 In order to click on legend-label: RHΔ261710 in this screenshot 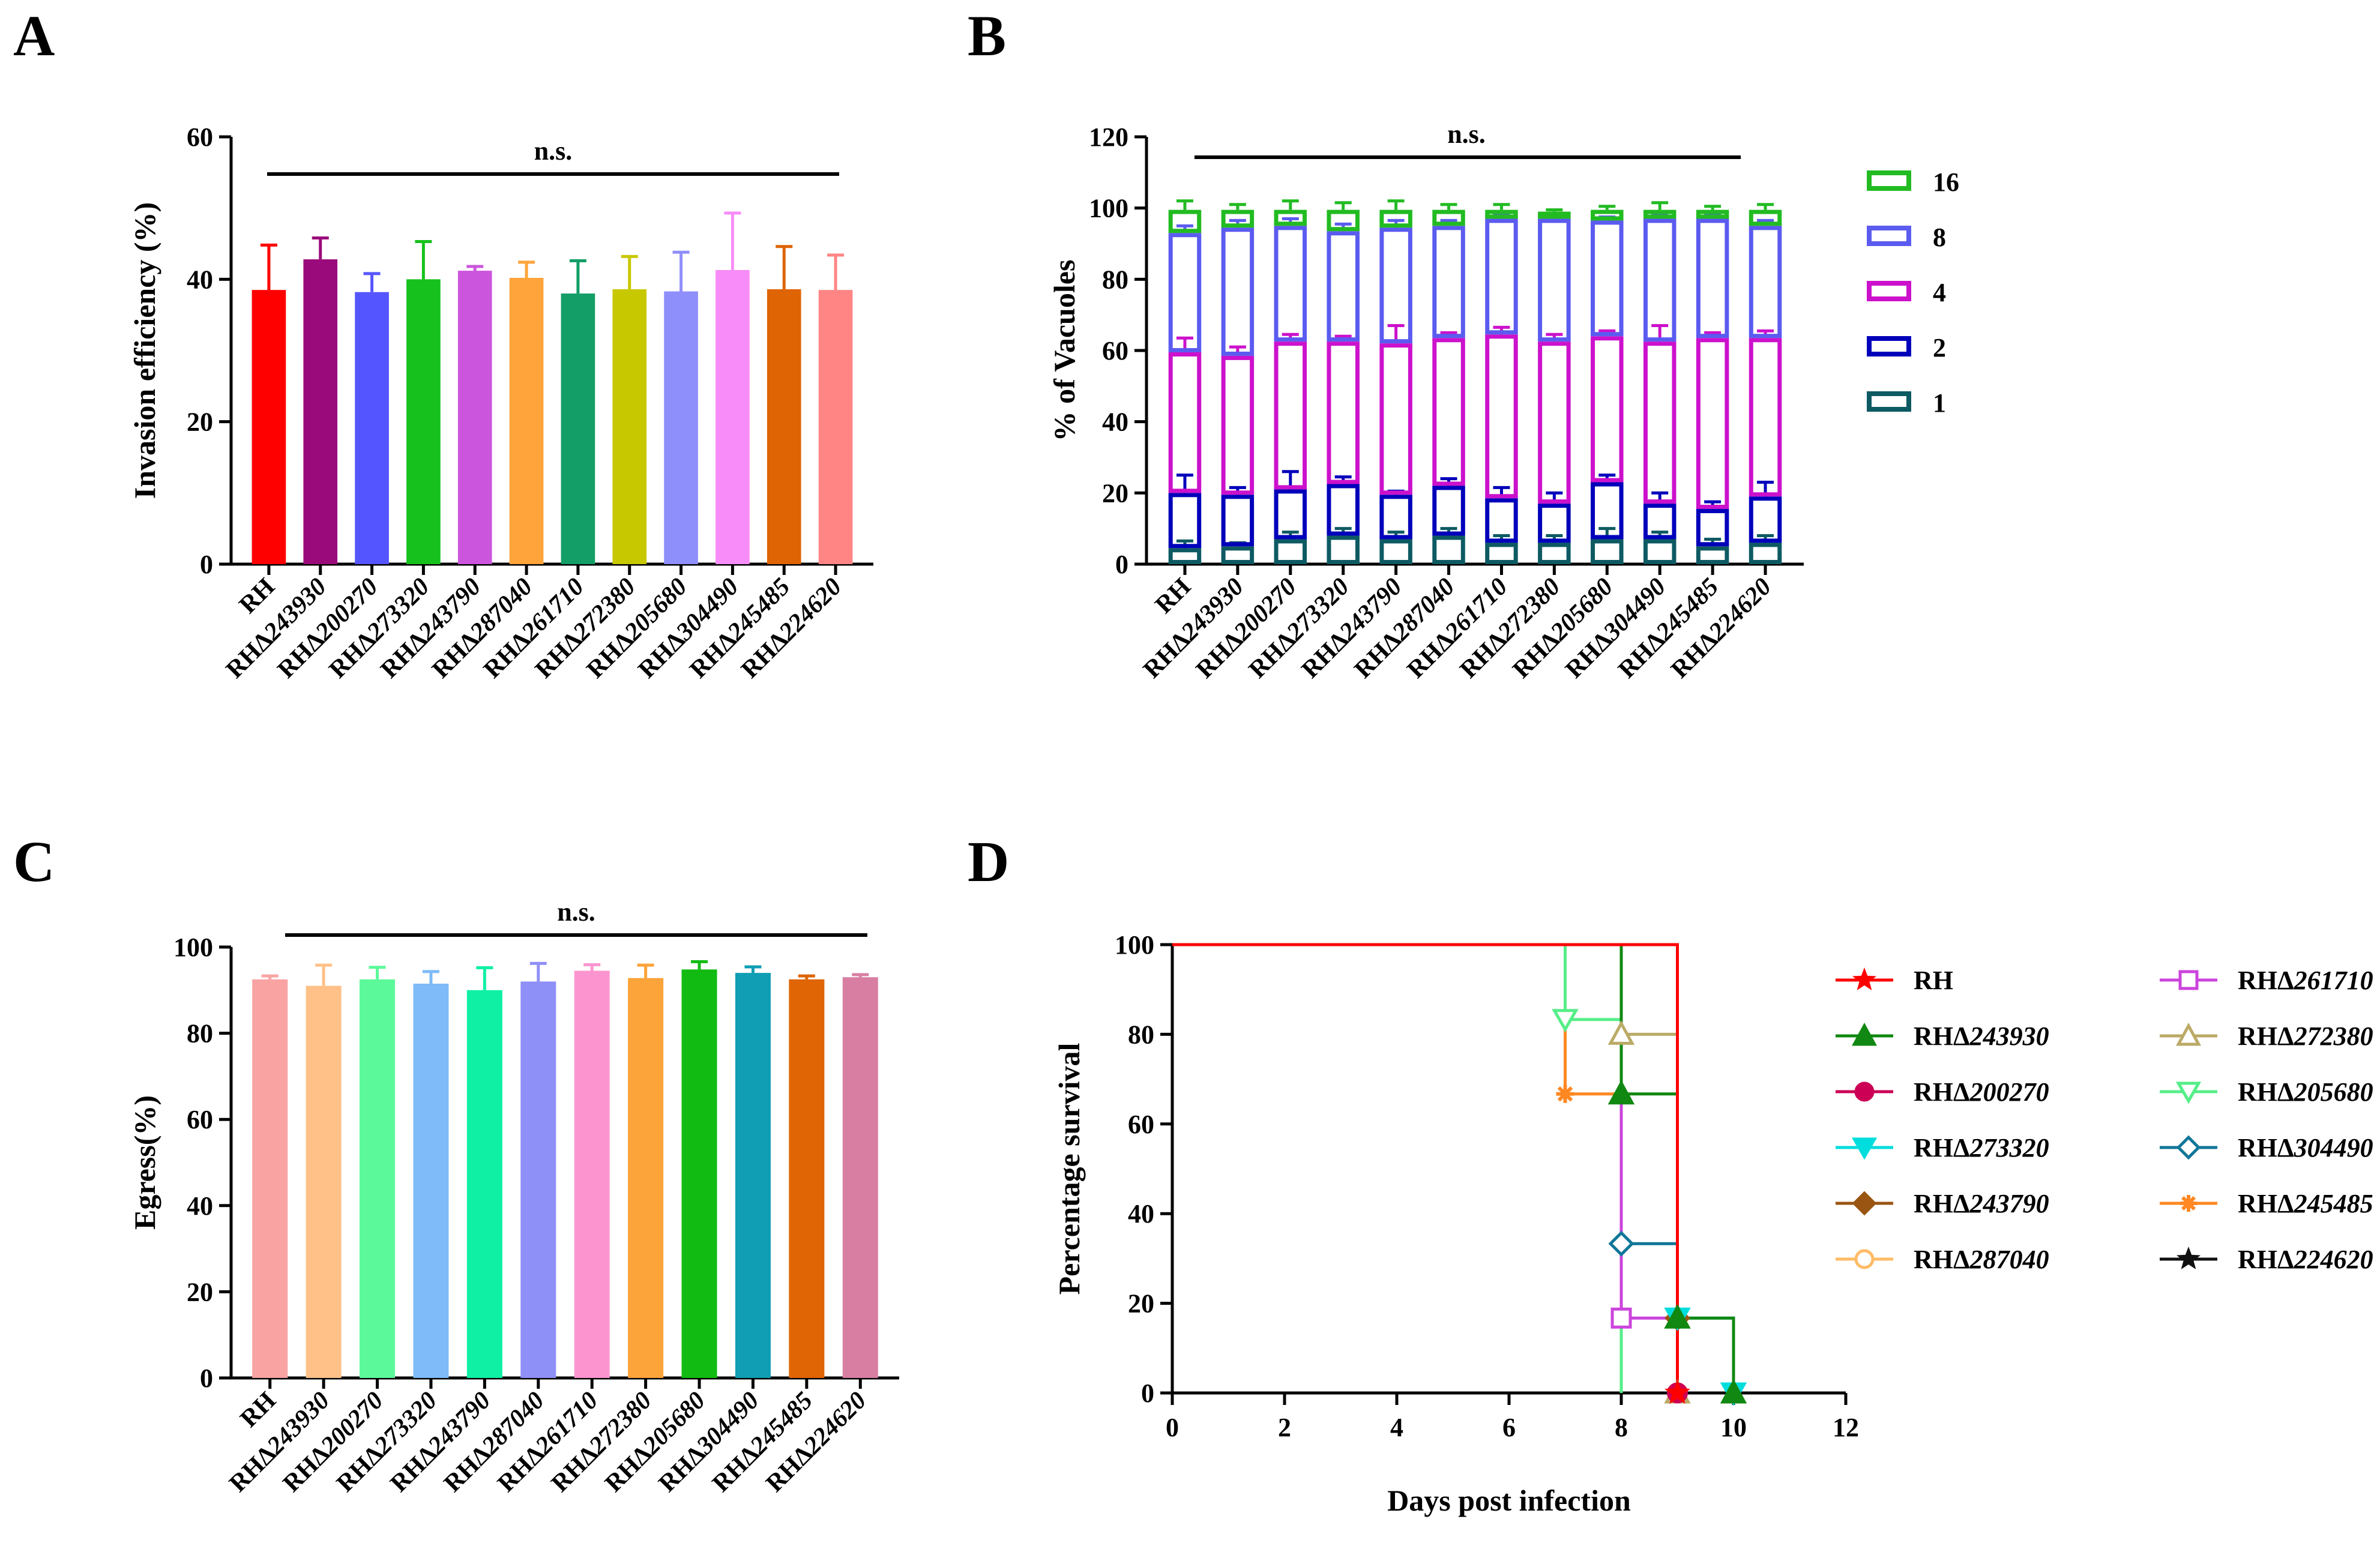, I will do `click(2306, 980)`.